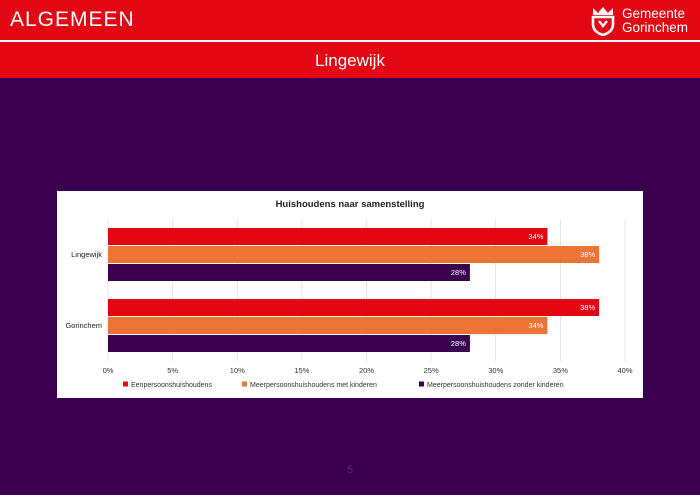 This screenshot has height=495, width=700. I want to click on subtitle-bar: Lingewijk, so click(350, 60).